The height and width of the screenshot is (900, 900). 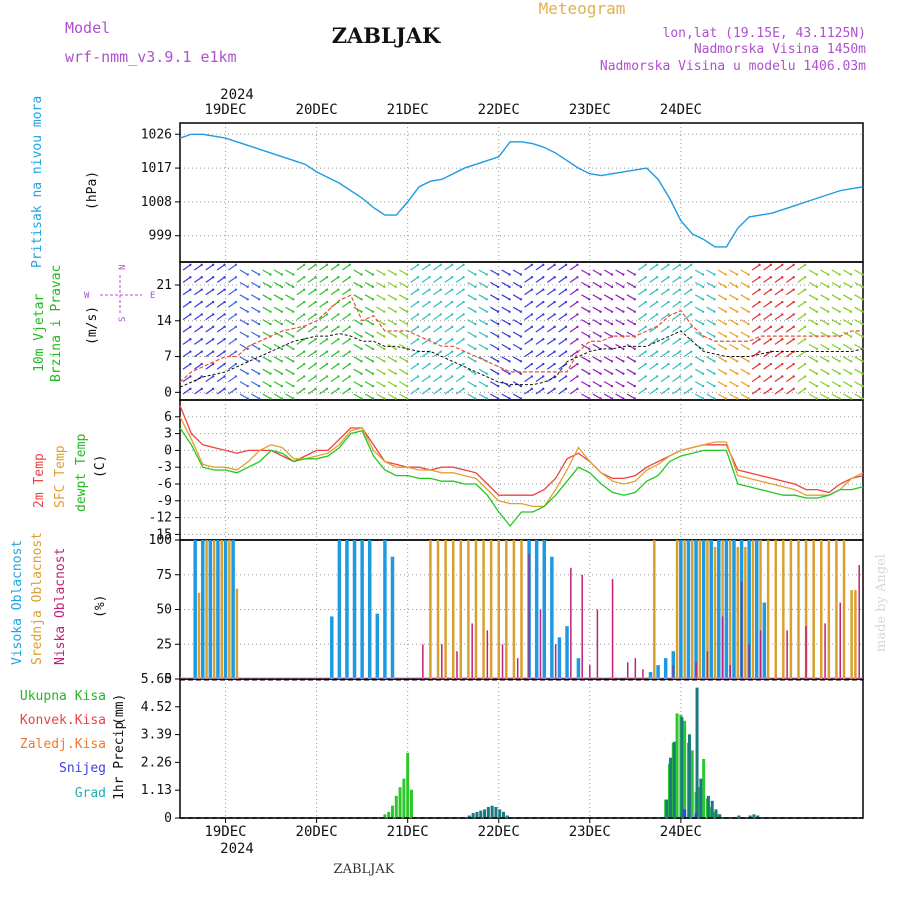 I want to click on temp-sfc-label: SFC Temp, so click(x=60, y=476).